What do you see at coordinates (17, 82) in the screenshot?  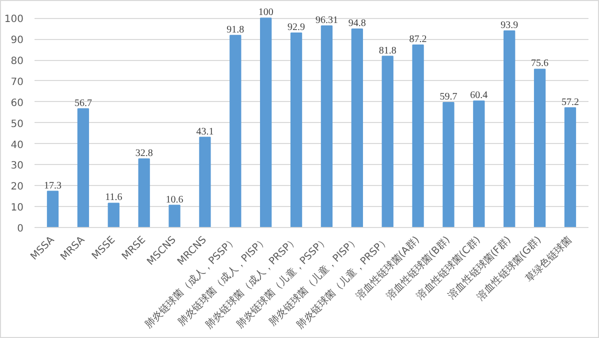 I see `y-tick-label: 70` at bounding box center [17, 82].